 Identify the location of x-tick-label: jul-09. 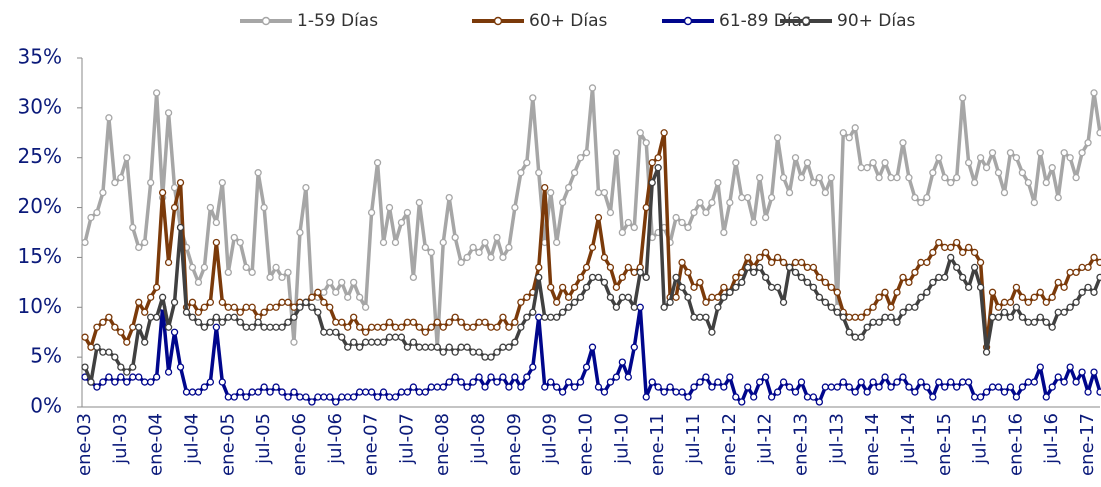
(550, 439).